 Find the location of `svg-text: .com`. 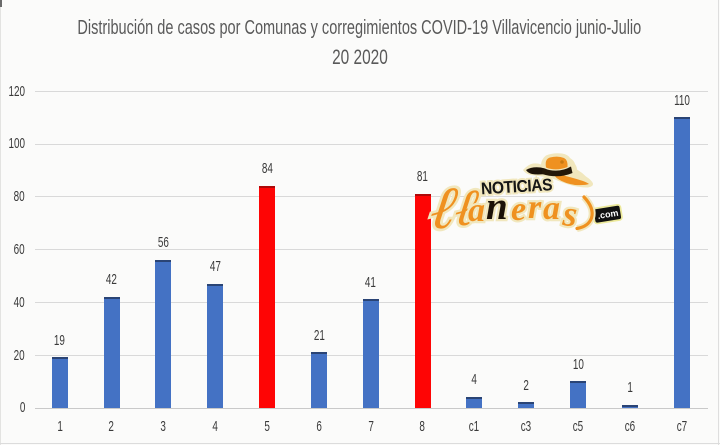

svg-text: .com is located at coordinates (608, 214).